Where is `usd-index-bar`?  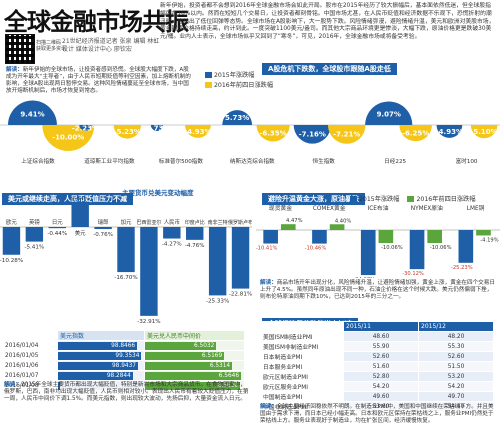 usd-index-bar is located at coordinates (59, 385).